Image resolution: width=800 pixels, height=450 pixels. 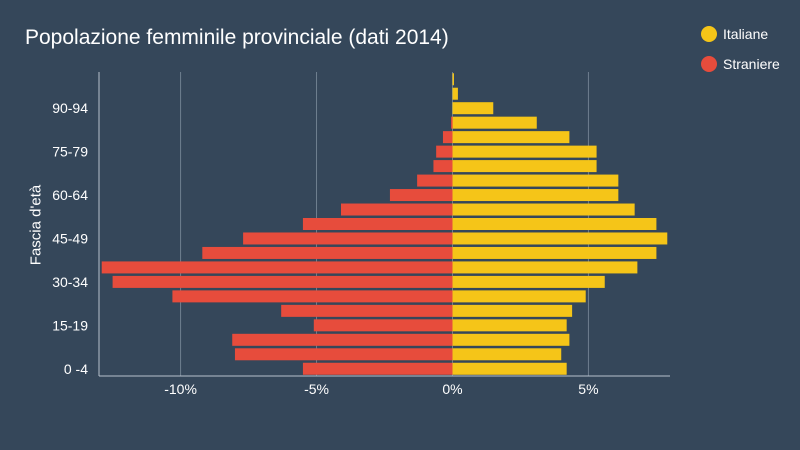 What do you see at coordinates (180, 389) in the screenshot?
I see `x-tick-label-0: -10%` at bounding box center [180, 389].